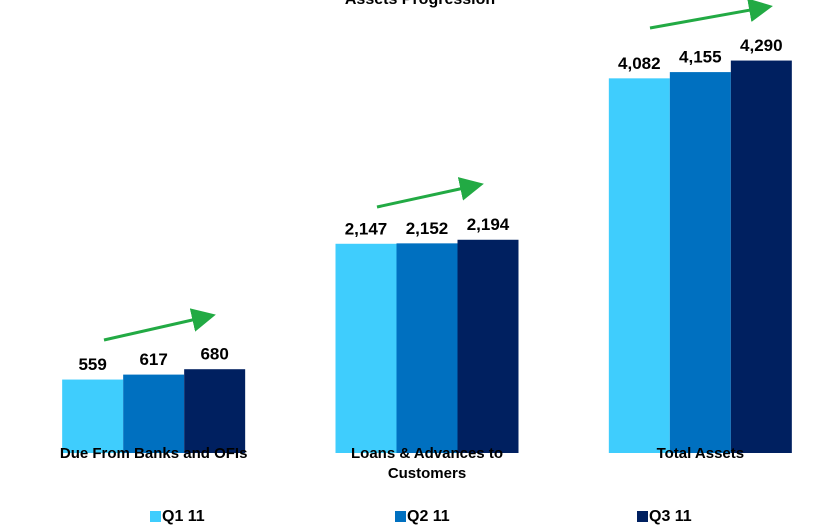 Image resolution: width=838 pixels, height=527 pixels. What do you see at coordinates (366, 228) in the screenshot?
I see `data-label: 2,147` at bounding box center [366, 228].